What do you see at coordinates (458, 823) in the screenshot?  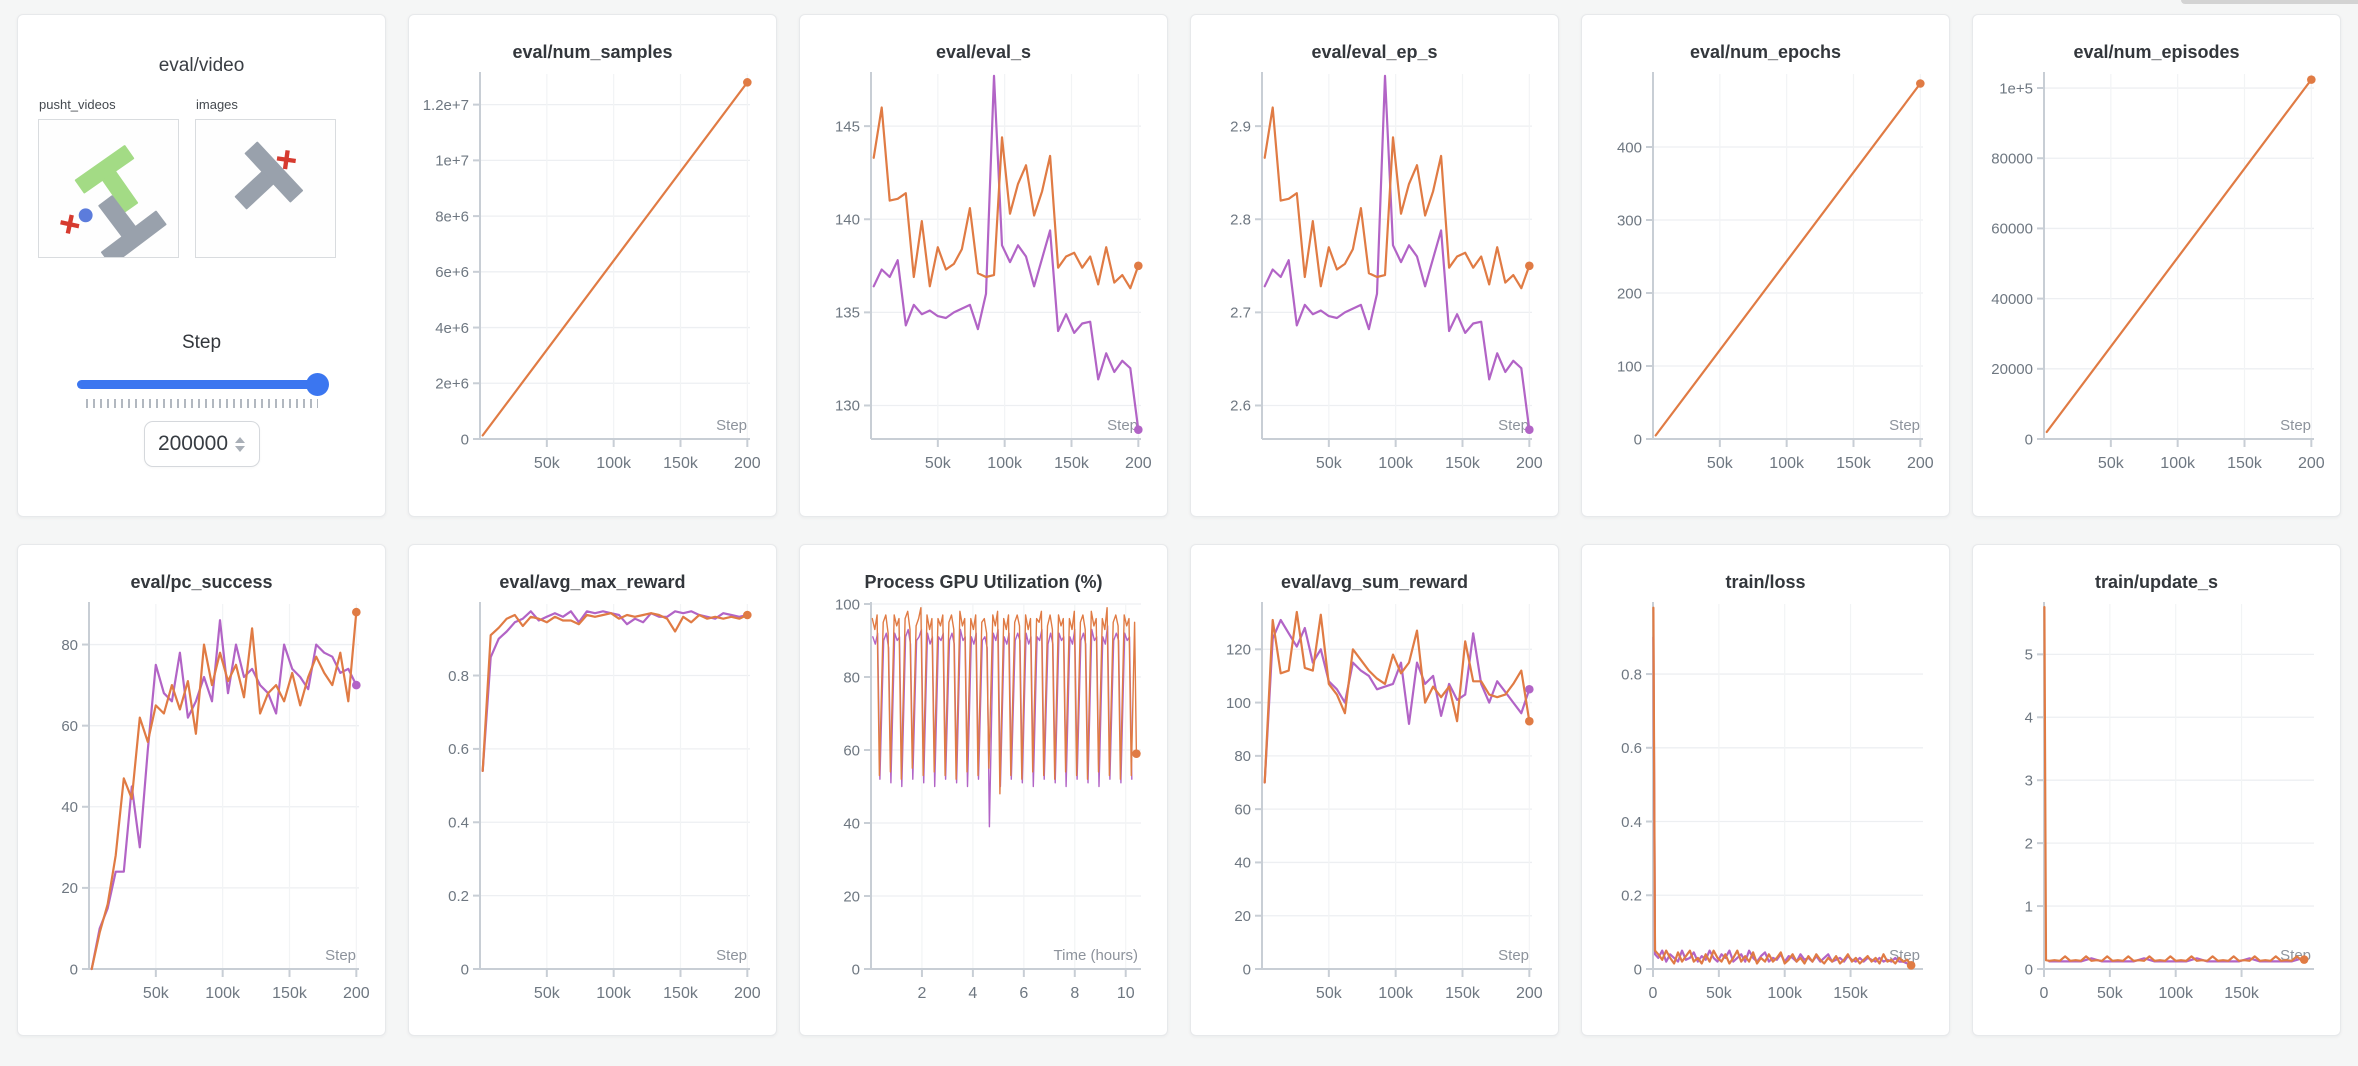 I see `svg-text: 0.4` at bounding box center [458, 823].